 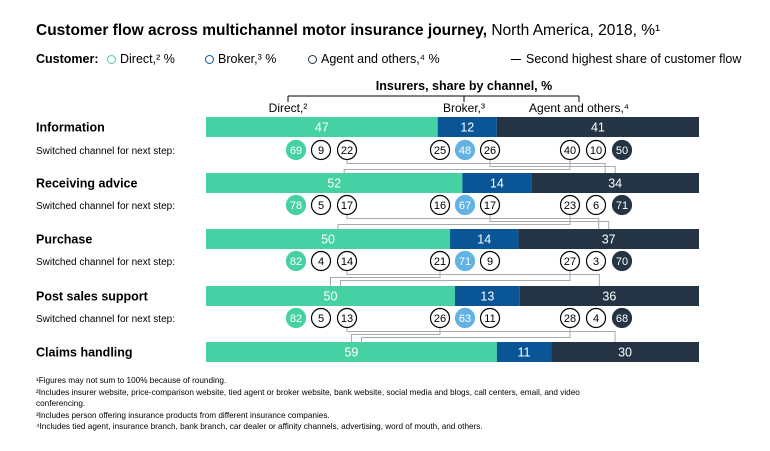 I want to click on agent-value: 41, so click(x=598, y=128).